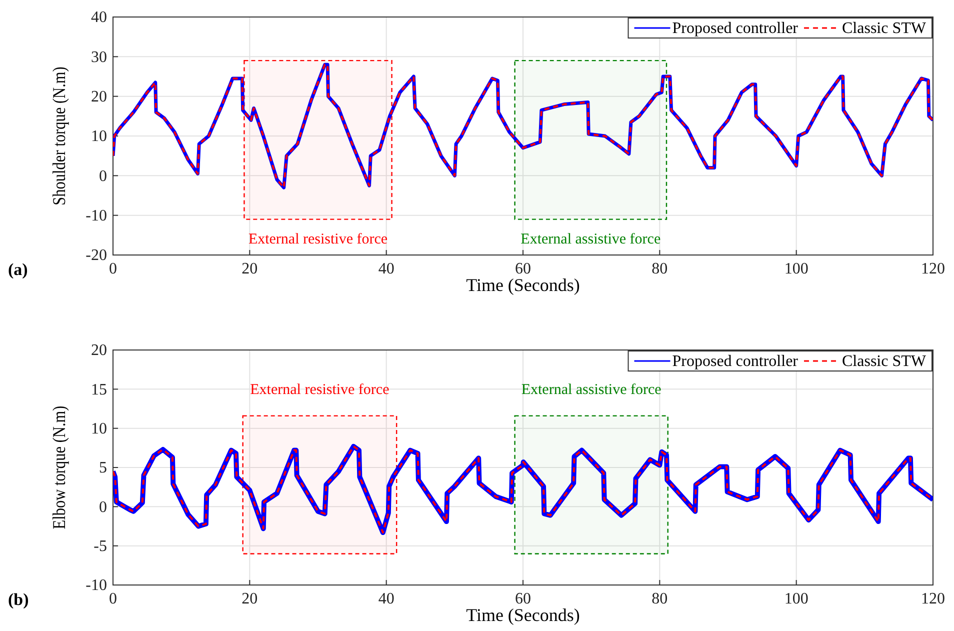  What do you see at coordinates (103, 468) in the screenshot?
I see `y-tick-label: 5` at bounding box center [103, 468].